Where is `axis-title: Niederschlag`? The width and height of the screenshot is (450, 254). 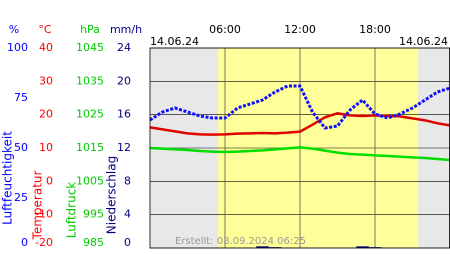
axis-title: Niederschlag is located at coordinates (112, 195).